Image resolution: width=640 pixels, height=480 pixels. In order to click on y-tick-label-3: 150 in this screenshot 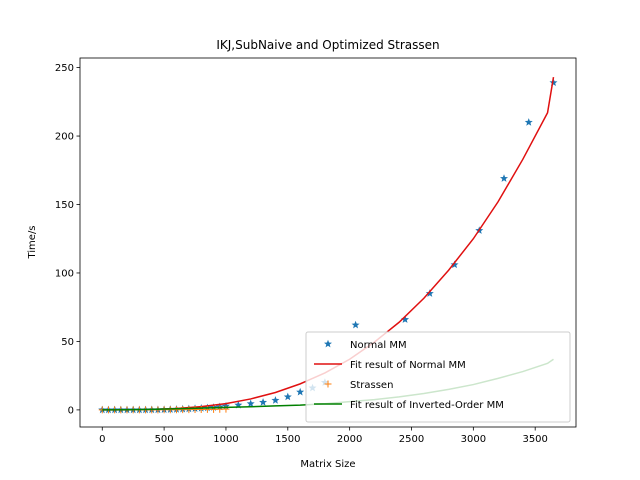, I will do `click(64, 205)`.